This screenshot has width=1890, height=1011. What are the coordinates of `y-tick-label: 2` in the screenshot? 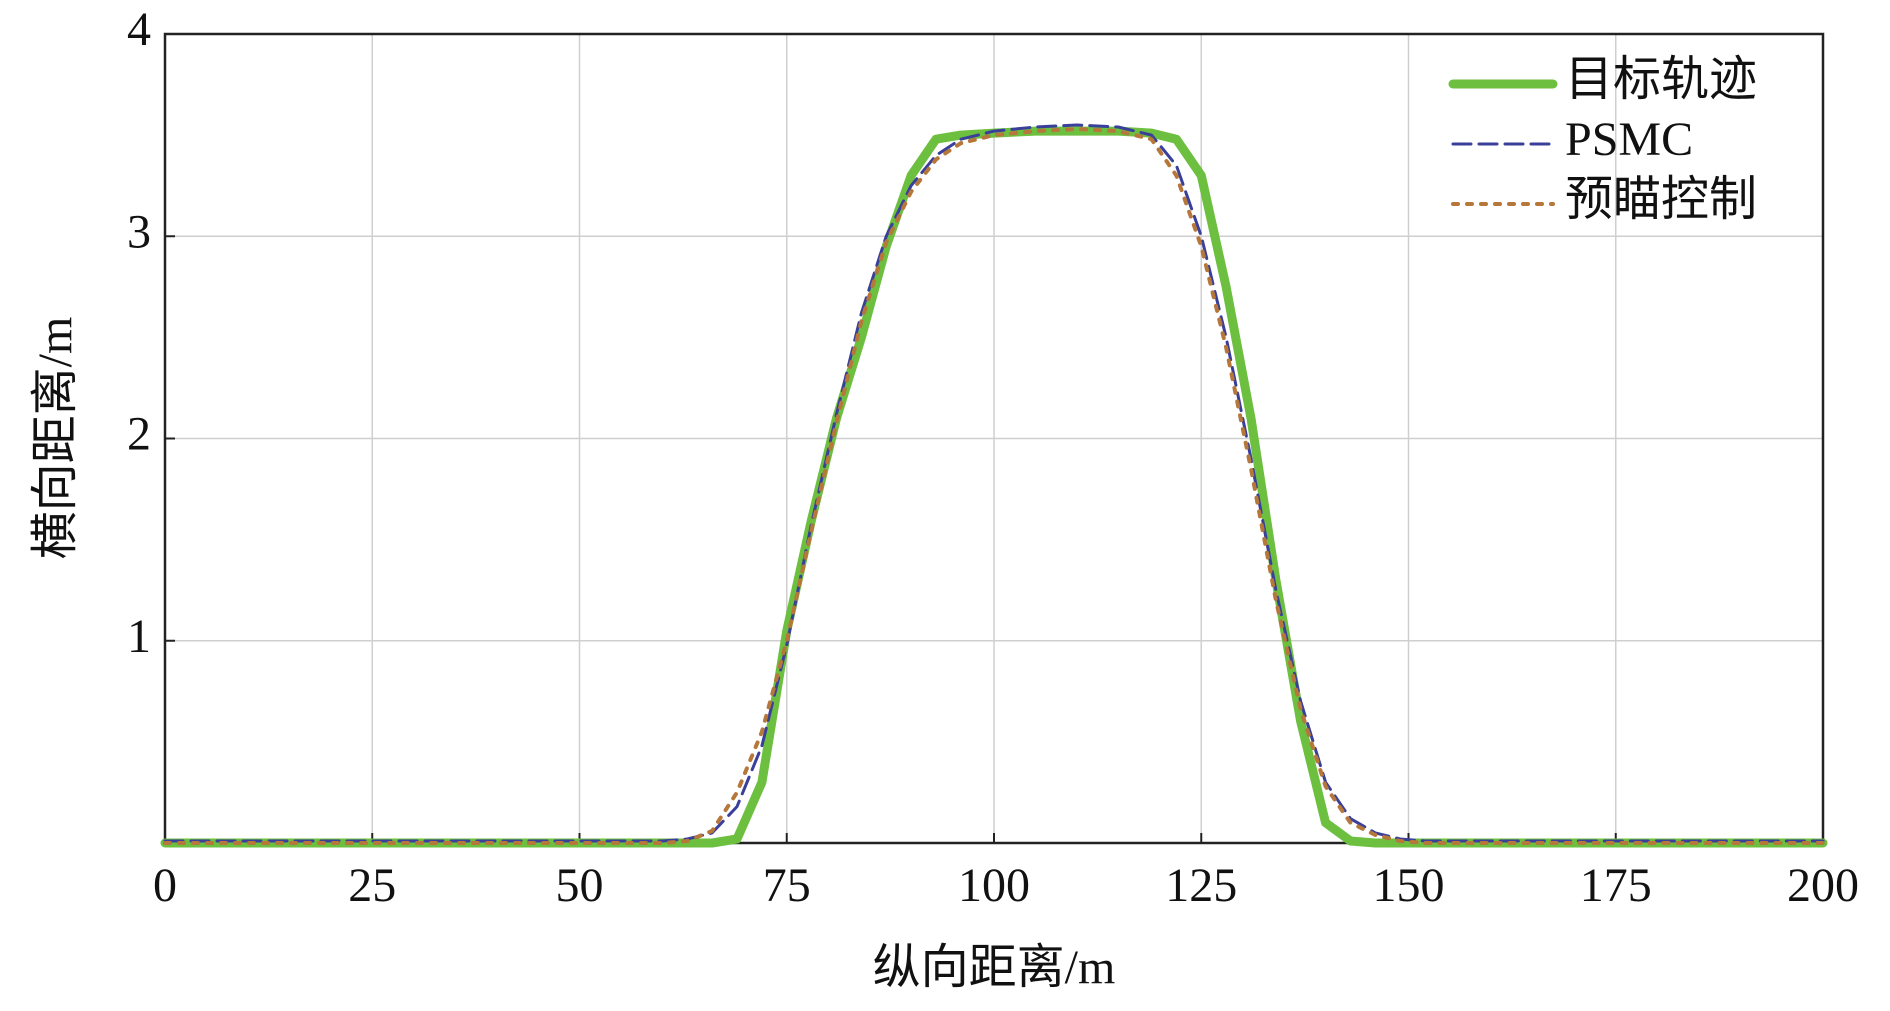 It's located at (139, 434).